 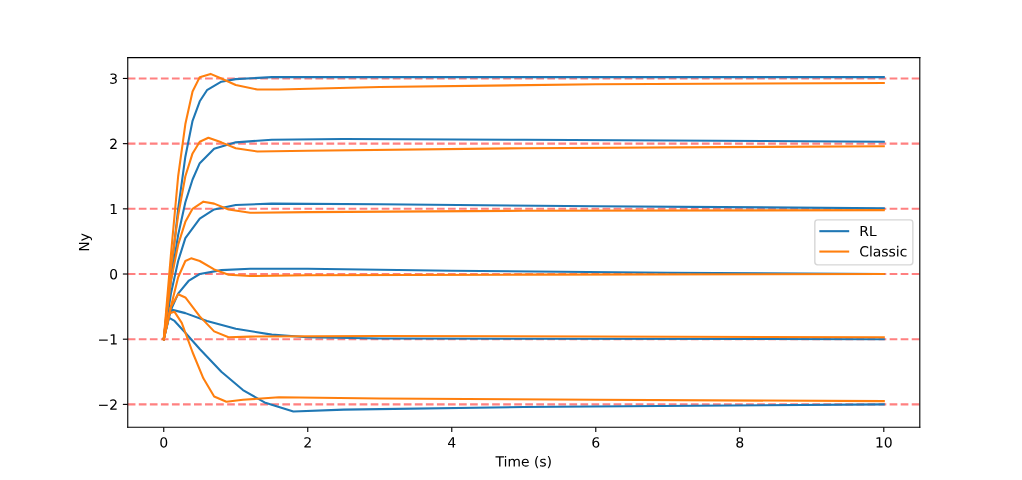 I want to click on y-tick-label: −1, so click(x=108, y=339).